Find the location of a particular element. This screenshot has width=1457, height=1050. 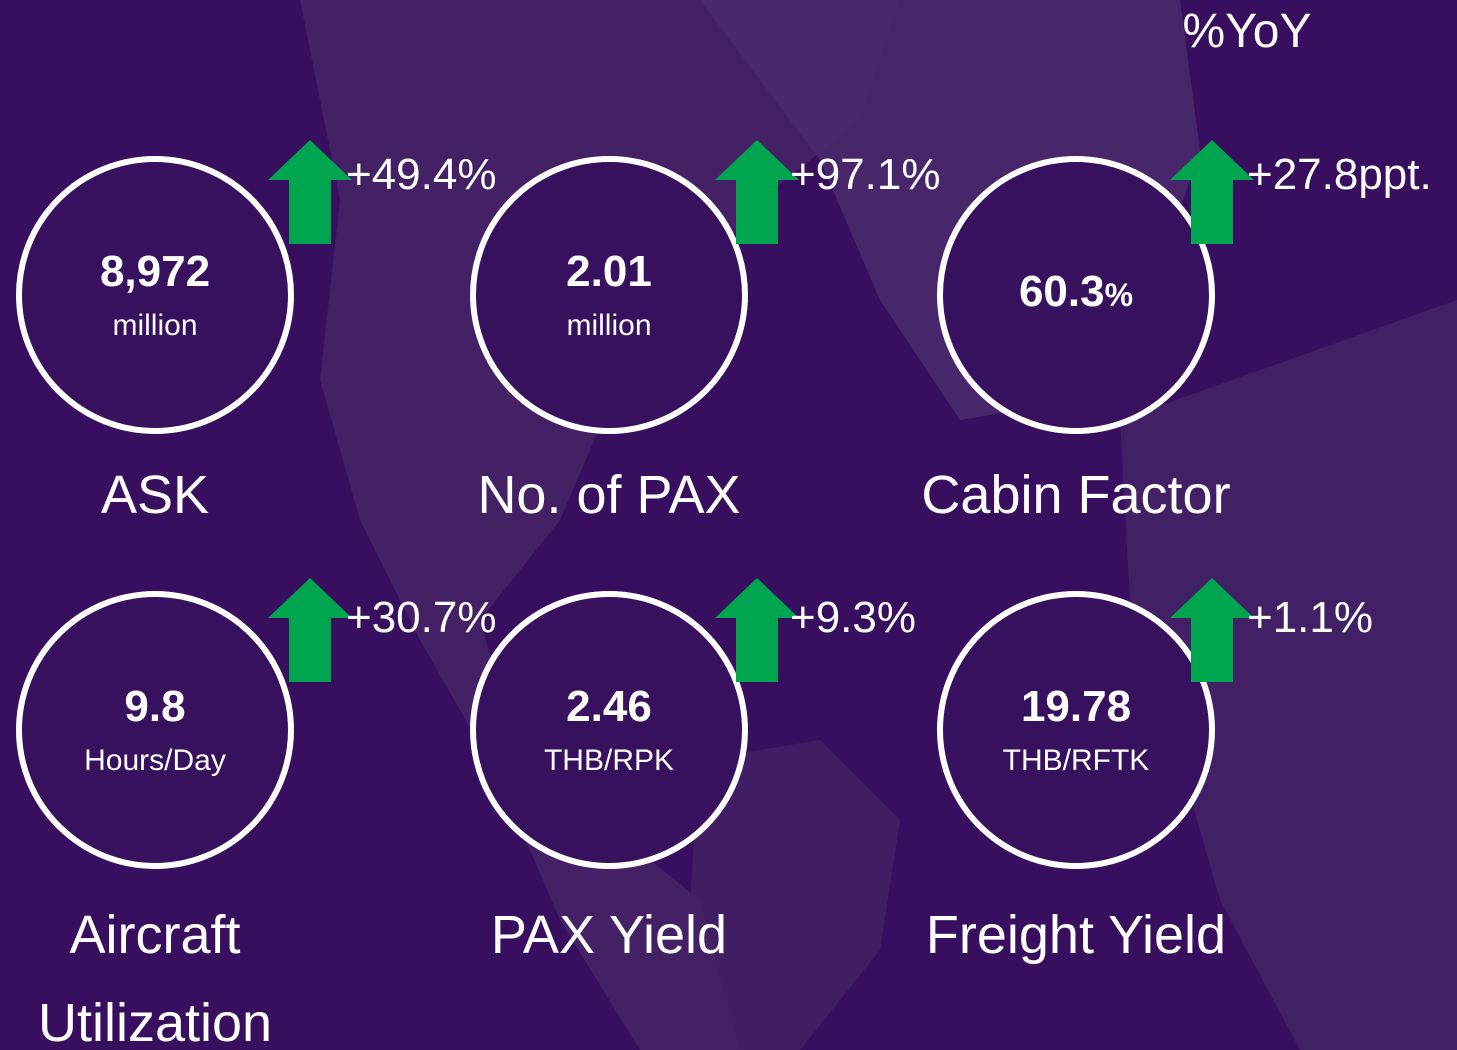

metric-label: Freight Yield is located at coordinates (1076, 935).